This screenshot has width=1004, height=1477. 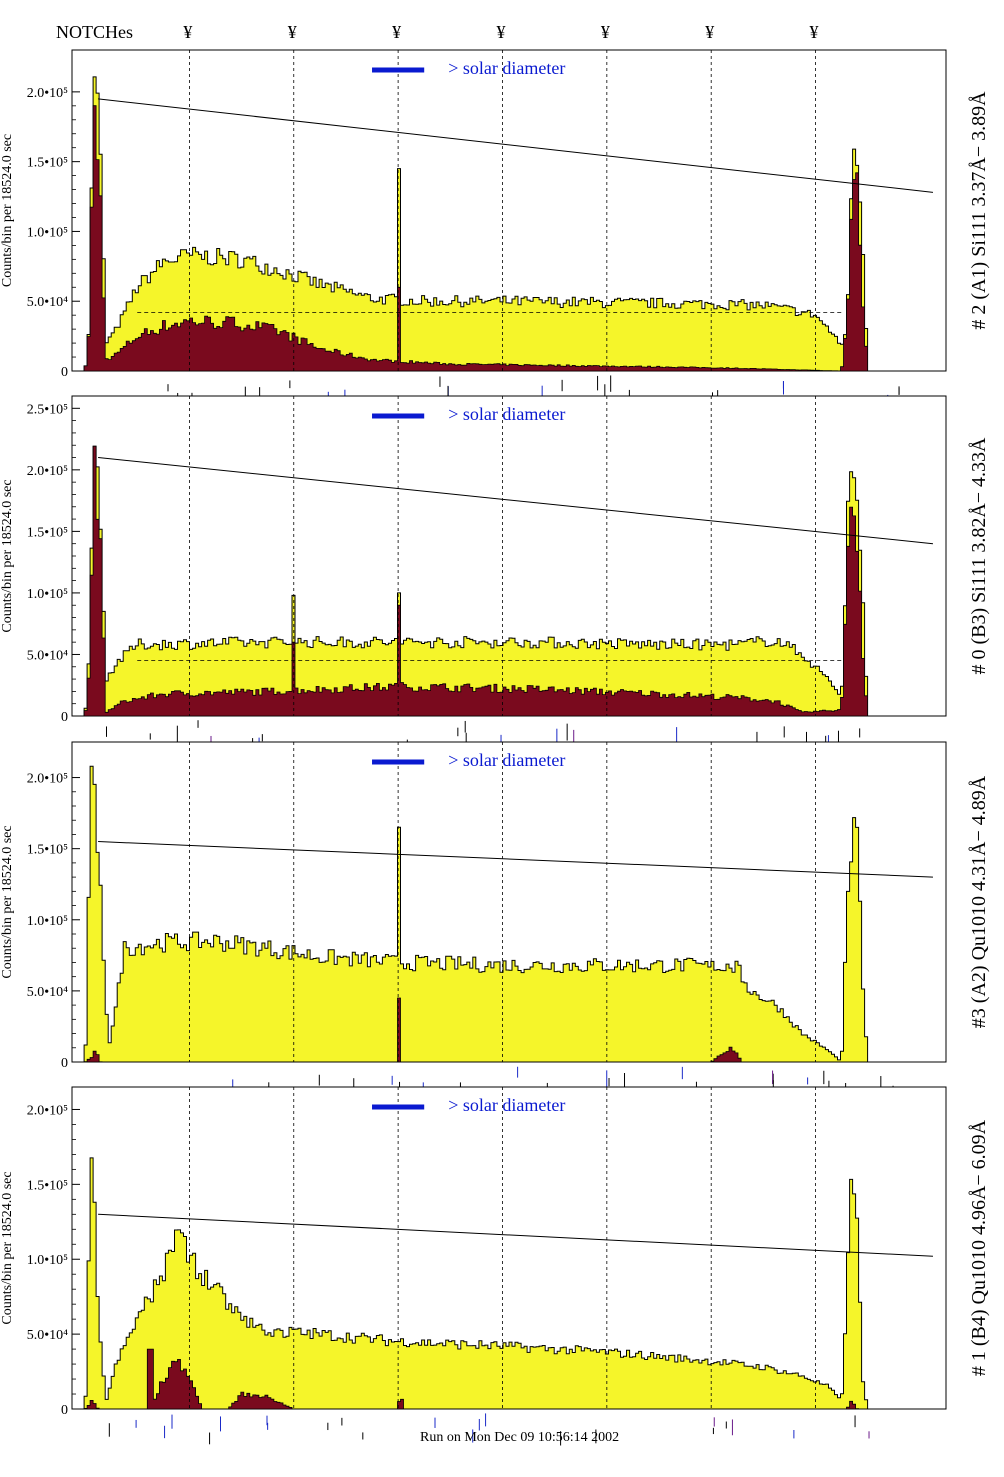 What do you see at coordinates (979, 210) in the screenshot?
I see `detector-label: # 2 (A1) Si111 3.37Å− 3.89Å` at bounding box center [979, 210].